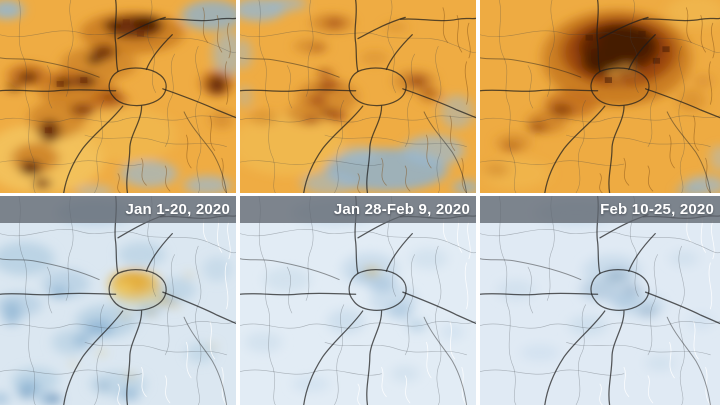 Image resolution: width=720 pixels, height=405 pixels. I want to click on date-band-1: Jan 1-20, 2020, so click(118, 209).